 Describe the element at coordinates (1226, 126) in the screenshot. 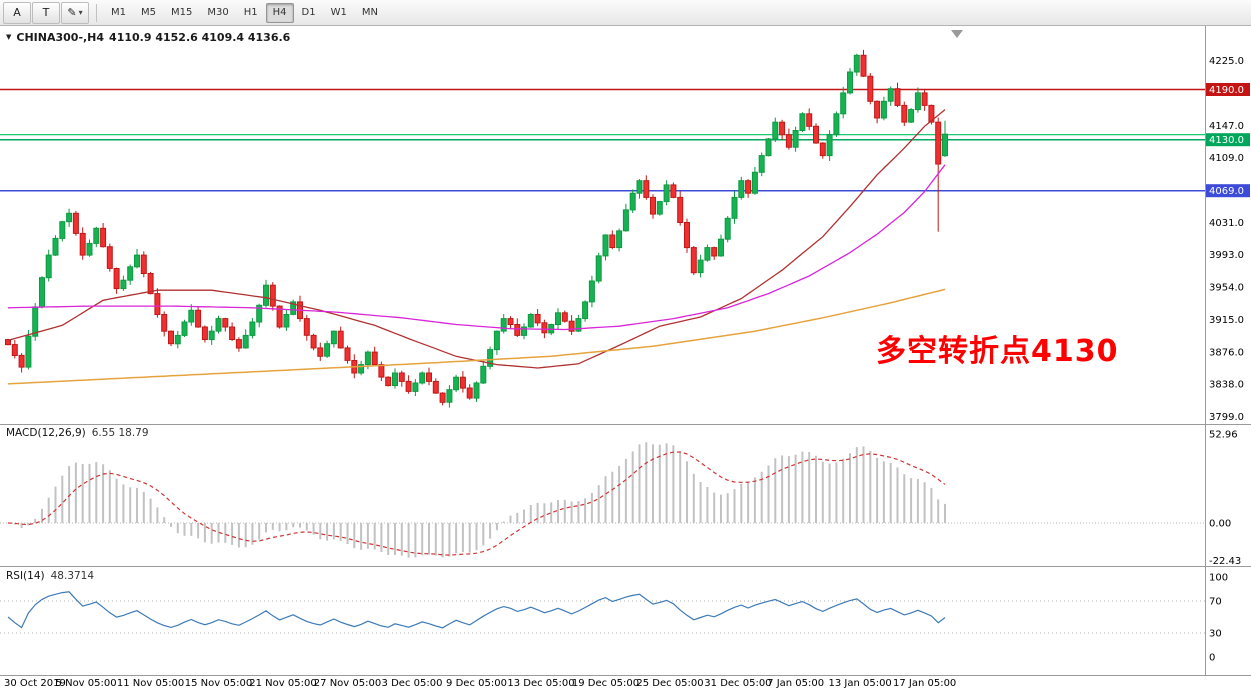

I see `price-tick-label: 4147.0` at that location.